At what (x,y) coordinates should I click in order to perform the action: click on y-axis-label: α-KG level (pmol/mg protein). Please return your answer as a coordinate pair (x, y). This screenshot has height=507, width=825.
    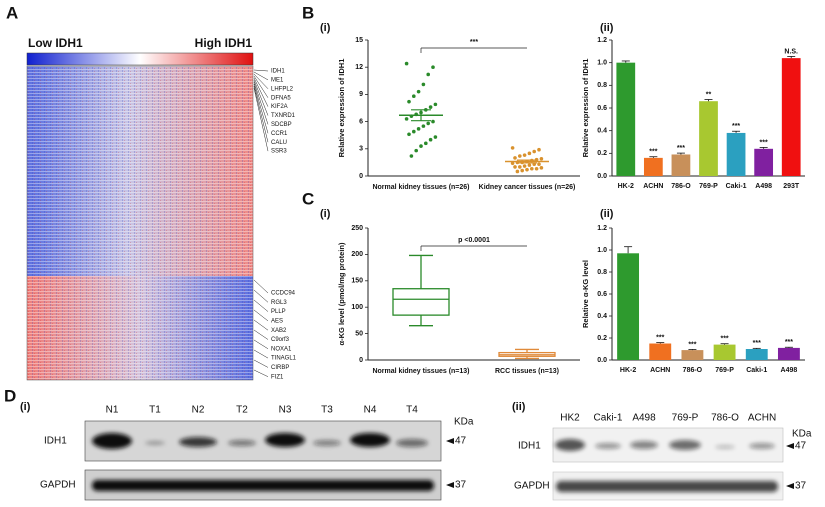
    Looking at the image, I should click on (341, 293).